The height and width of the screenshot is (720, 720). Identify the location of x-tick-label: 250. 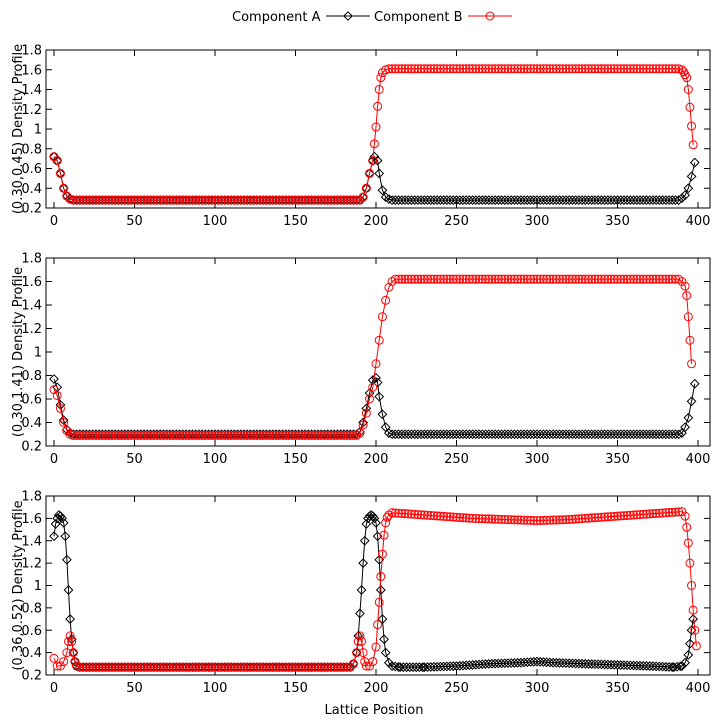
(456, 688).